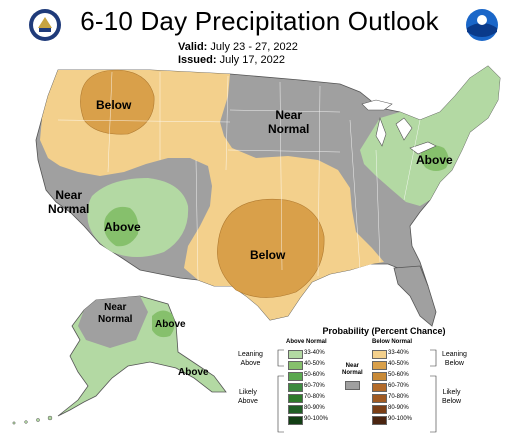  I want to click on legend-above-brackets, so click(280, 391).